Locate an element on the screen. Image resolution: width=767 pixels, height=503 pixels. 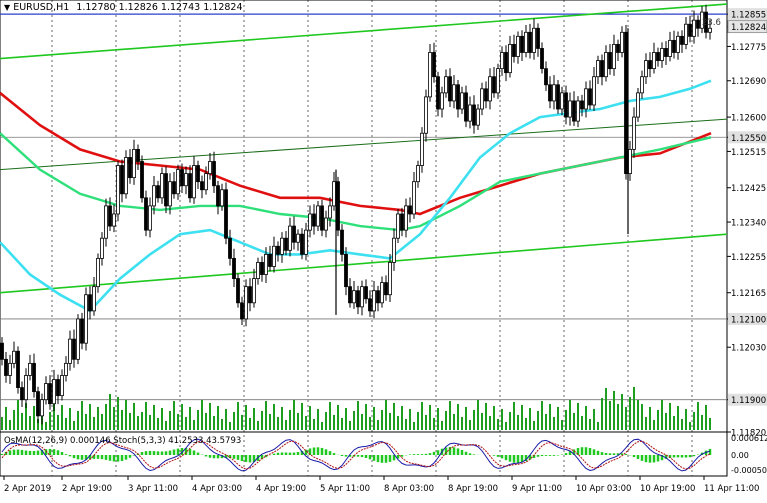
osma-indicator: 0.0006123 0.00 -0.000502 is located at coordinates (383, 454).